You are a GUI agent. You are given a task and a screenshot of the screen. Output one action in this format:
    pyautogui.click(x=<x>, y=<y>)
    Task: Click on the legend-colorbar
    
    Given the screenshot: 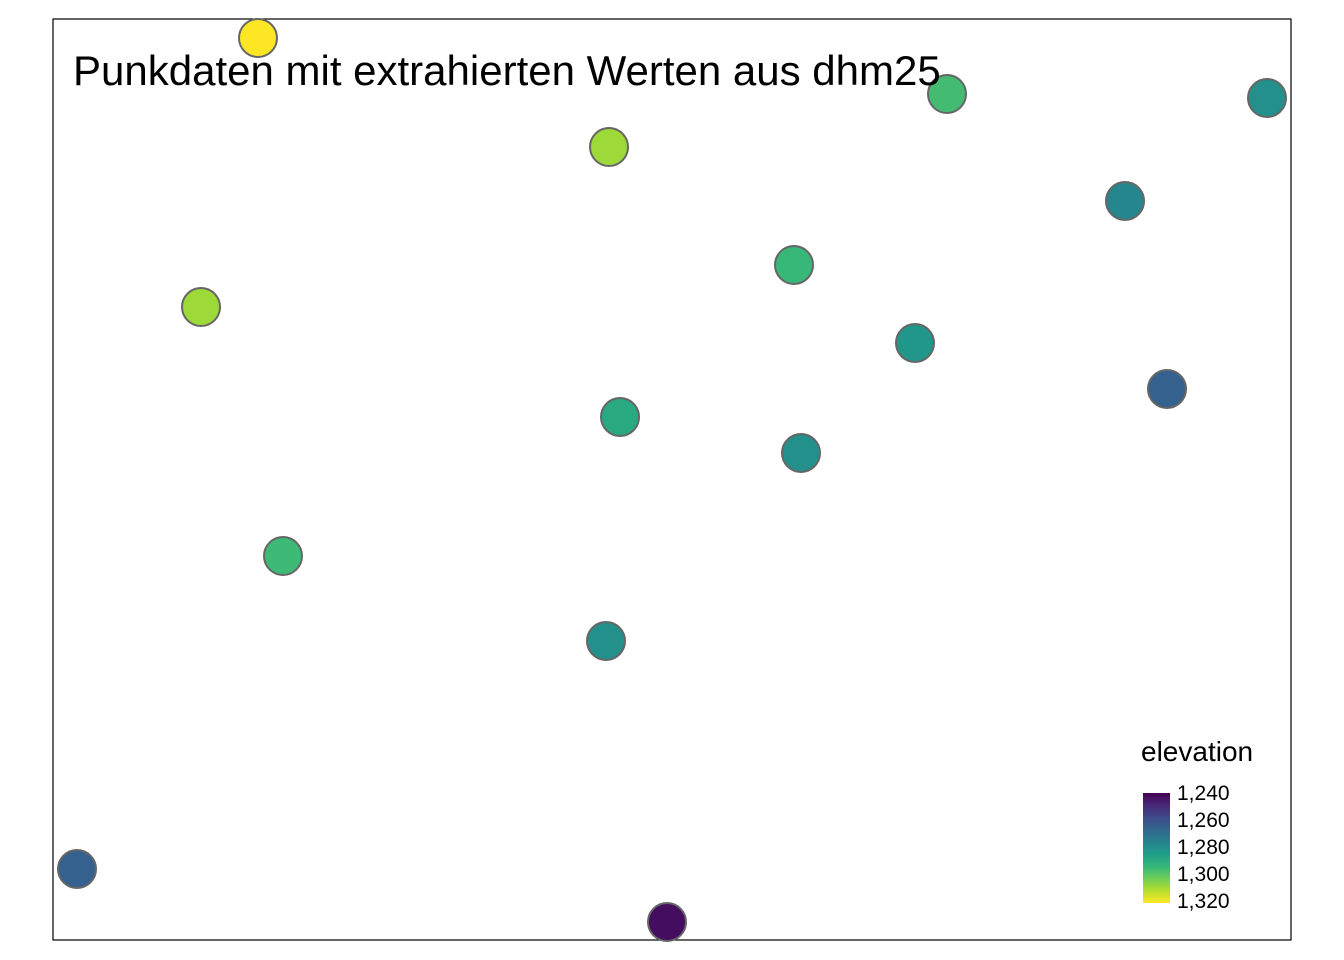 What is the action you would take?
    pyautogui.click(x=1156, y=848)
    